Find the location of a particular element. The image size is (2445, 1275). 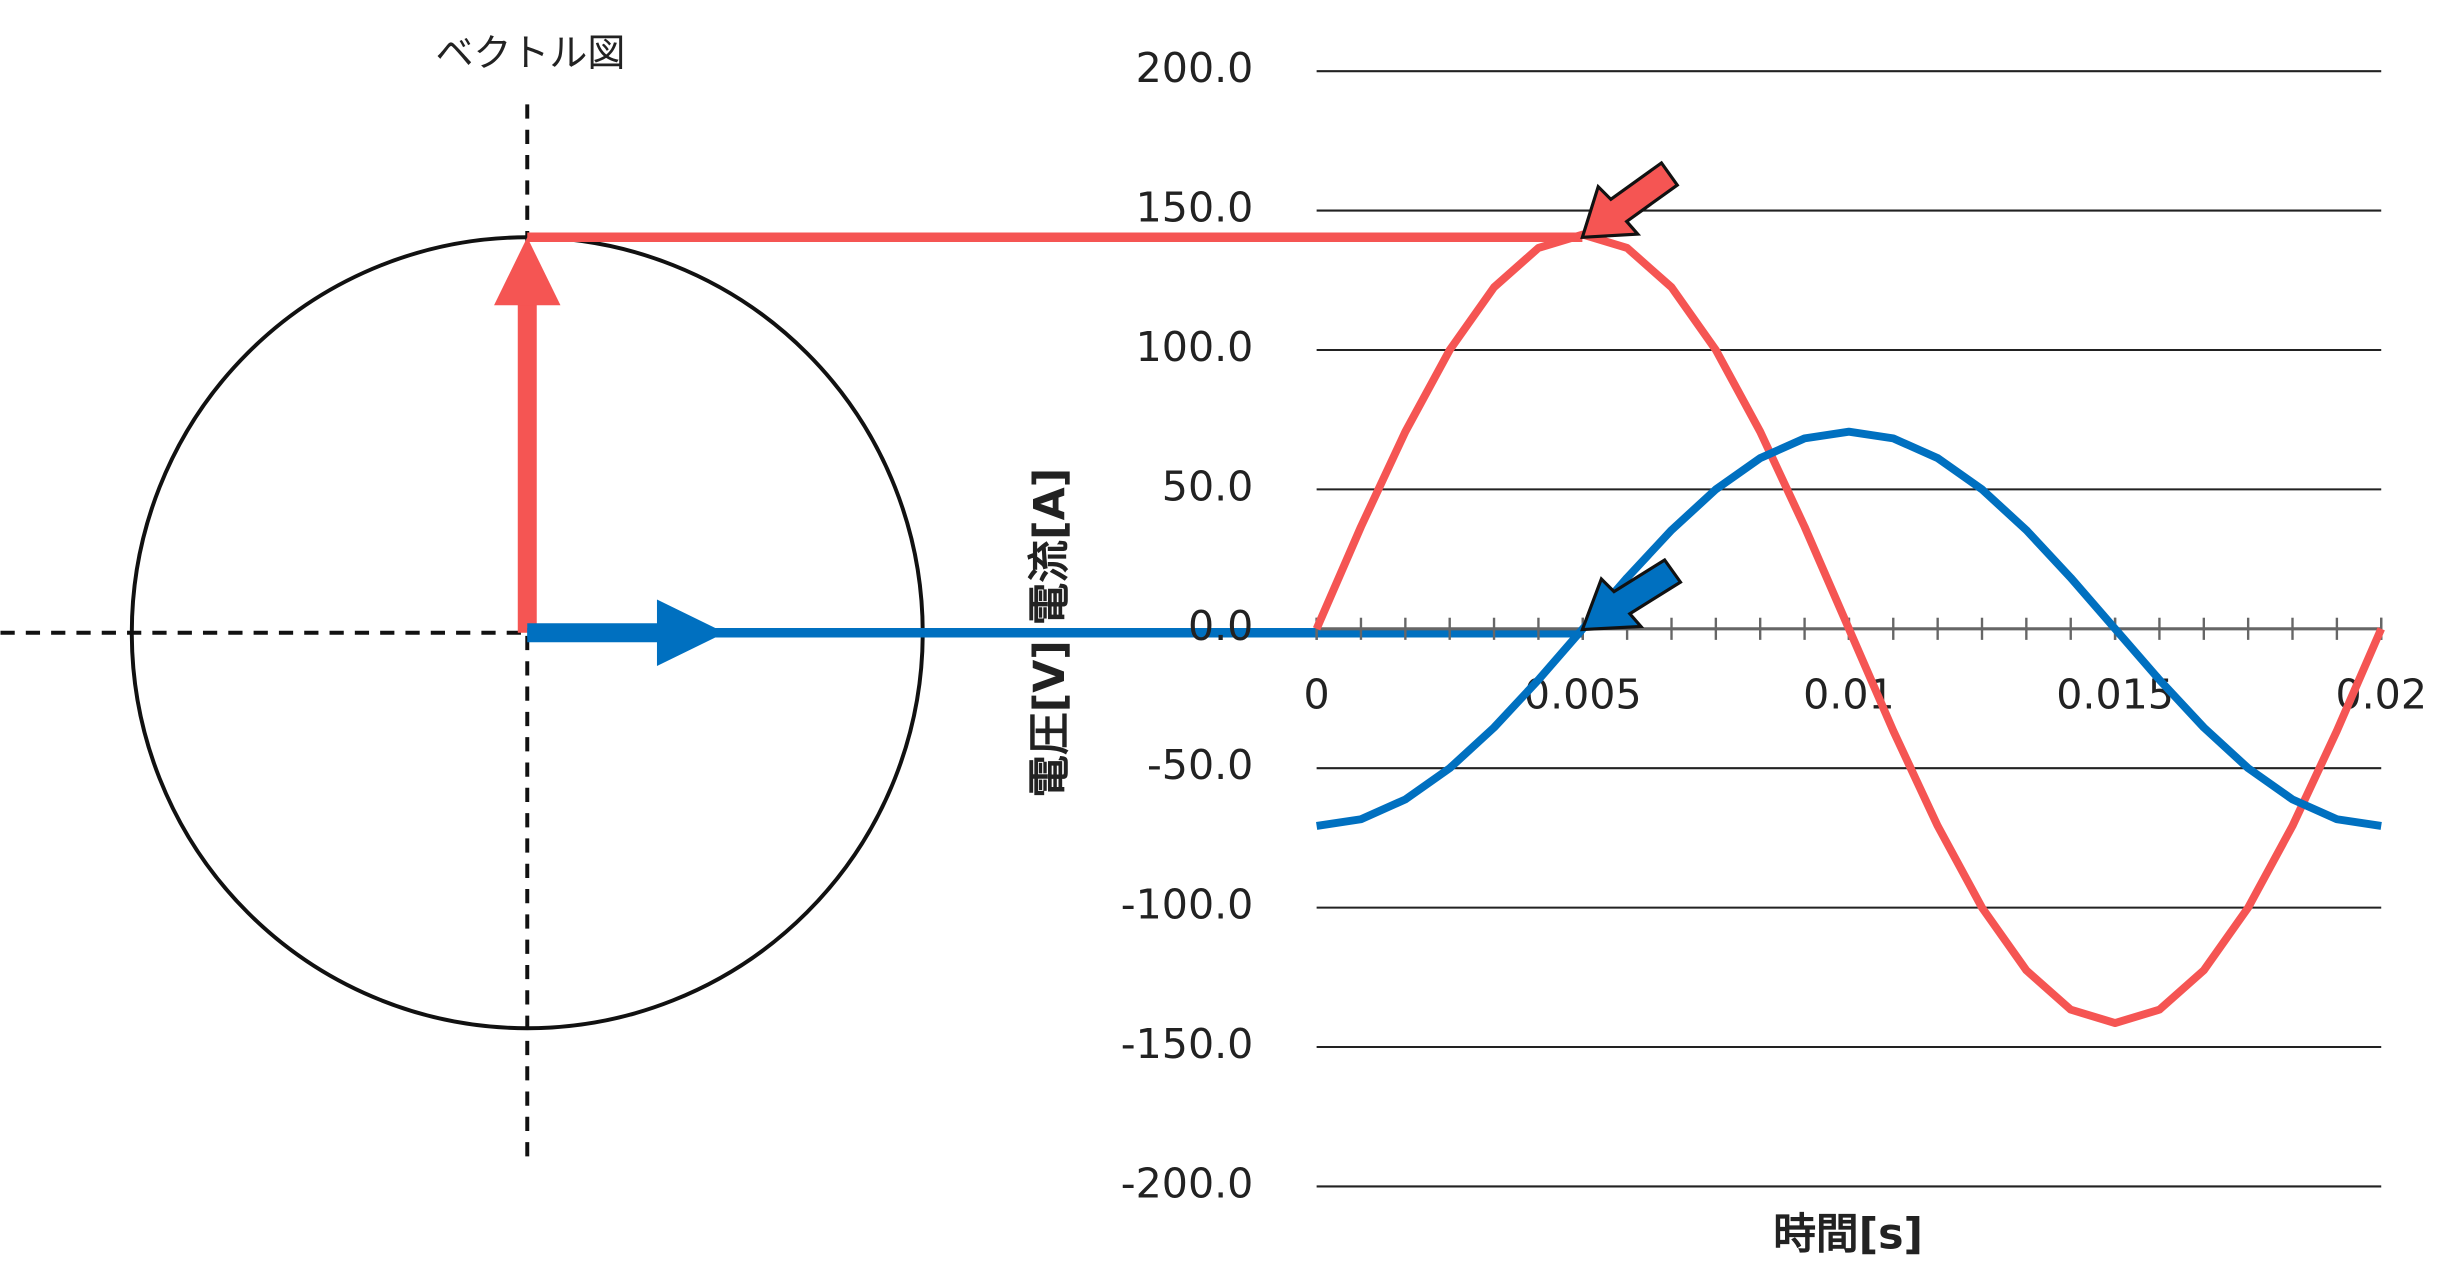

y-tick-label: 100.0 is located at coordinates (1195, 347).